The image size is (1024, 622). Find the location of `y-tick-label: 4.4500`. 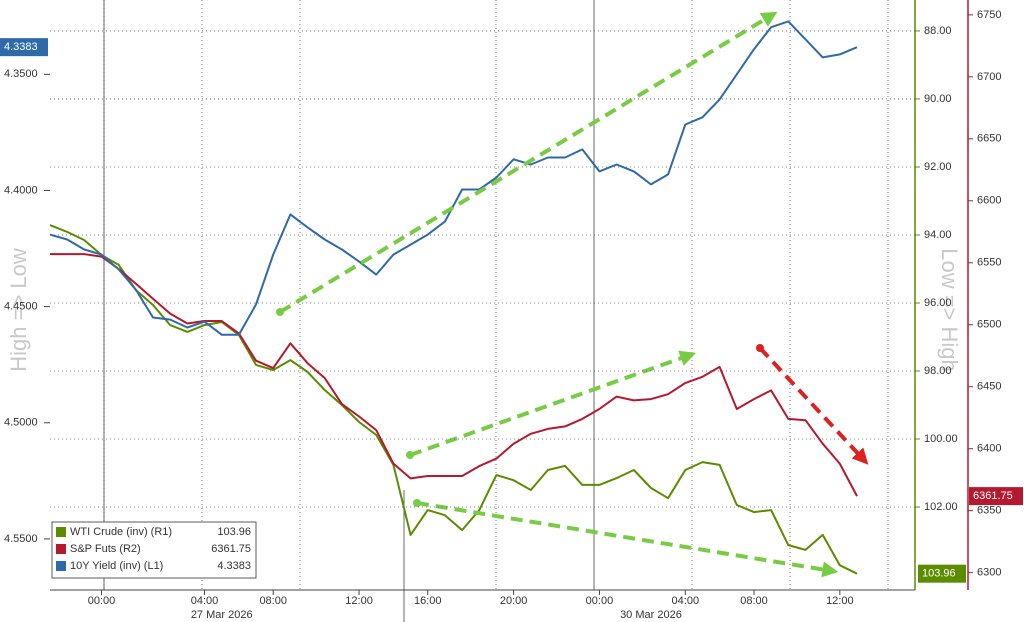

y-tick-label: 4.4500 is located at coordinates (21, 307).